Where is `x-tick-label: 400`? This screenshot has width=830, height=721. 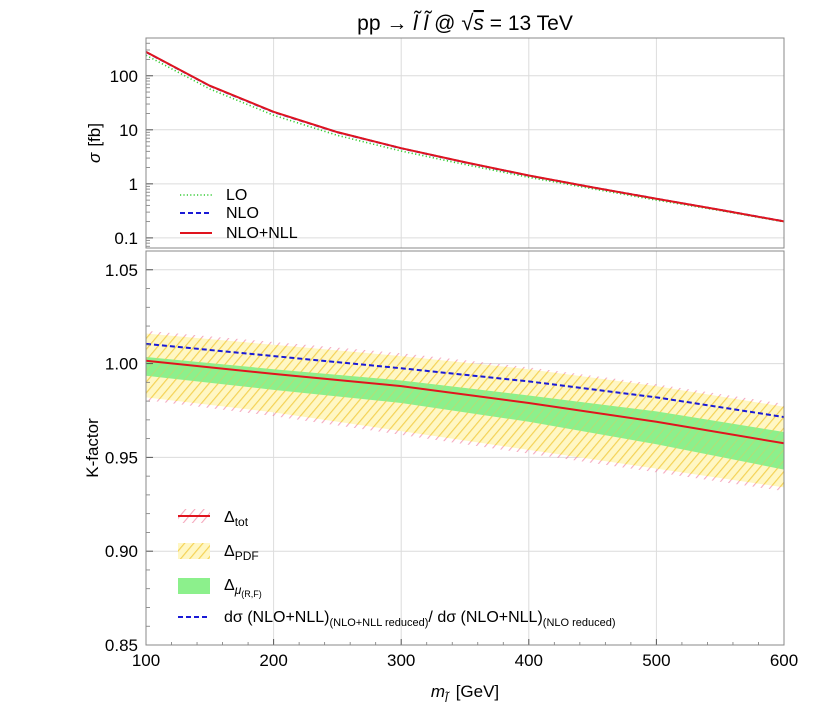 x-tick-label: 400 is located at coordinates (529, 660).